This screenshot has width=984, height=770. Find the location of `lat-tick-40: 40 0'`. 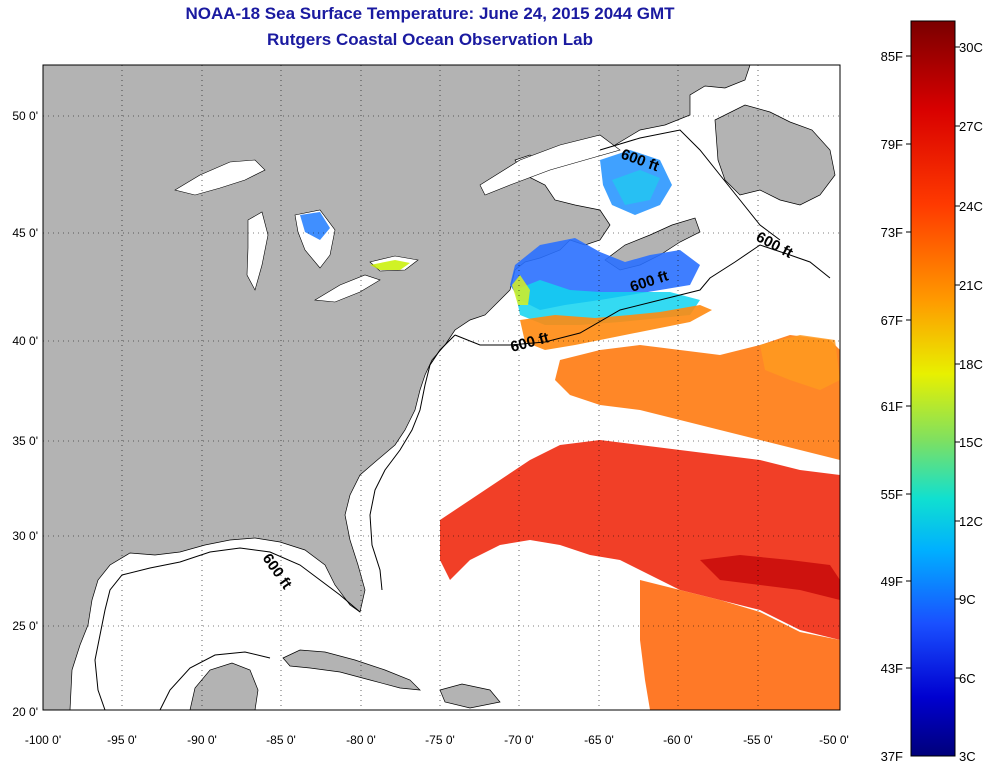

lat-tick-40: 40 0' is located at coordinates (25, 341).